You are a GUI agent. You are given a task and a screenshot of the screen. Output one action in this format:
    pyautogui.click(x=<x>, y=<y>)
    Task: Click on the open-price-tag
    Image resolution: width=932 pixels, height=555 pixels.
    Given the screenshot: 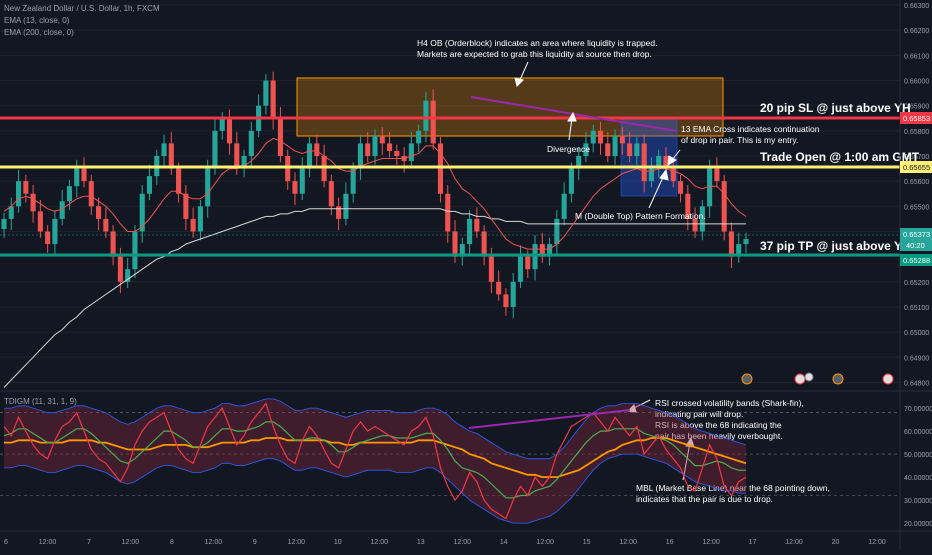 What is the action you would take?
    pyautogui.click(x=916, y=167)
    